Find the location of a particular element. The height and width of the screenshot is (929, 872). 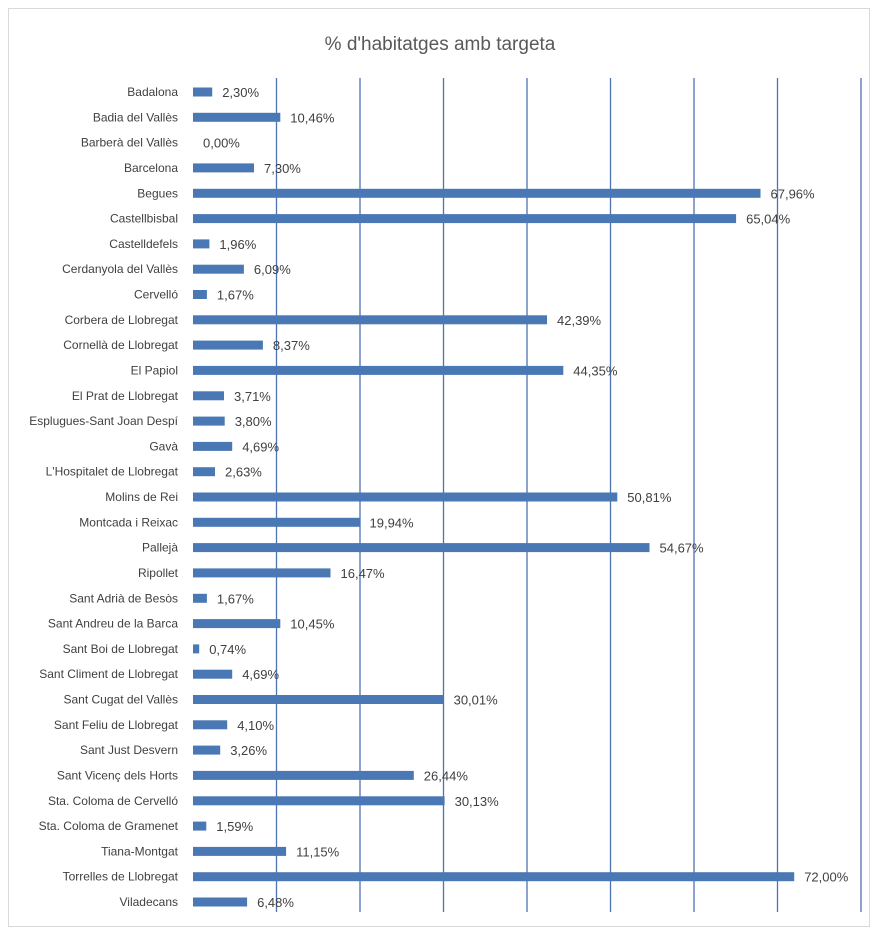

category-label: Sant Just Desvern is located at coordinates (129, 750).